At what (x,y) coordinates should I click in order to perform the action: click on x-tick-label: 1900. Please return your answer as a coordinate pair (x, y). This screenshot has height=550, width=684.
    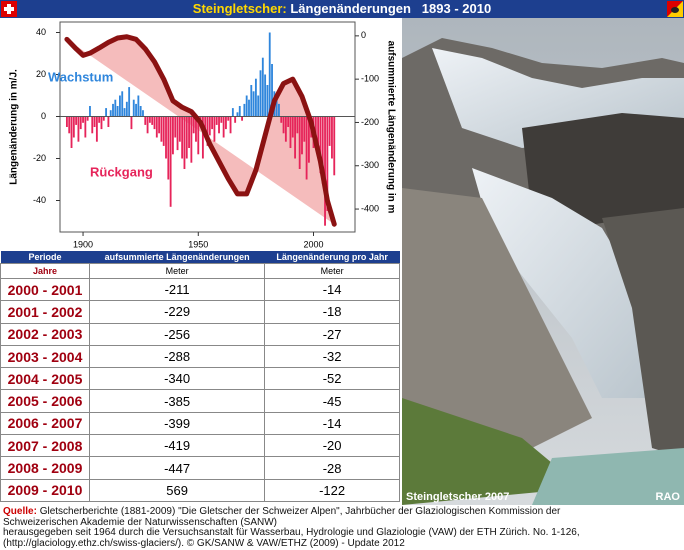
    Looking at the image, I should click on (83, 244).